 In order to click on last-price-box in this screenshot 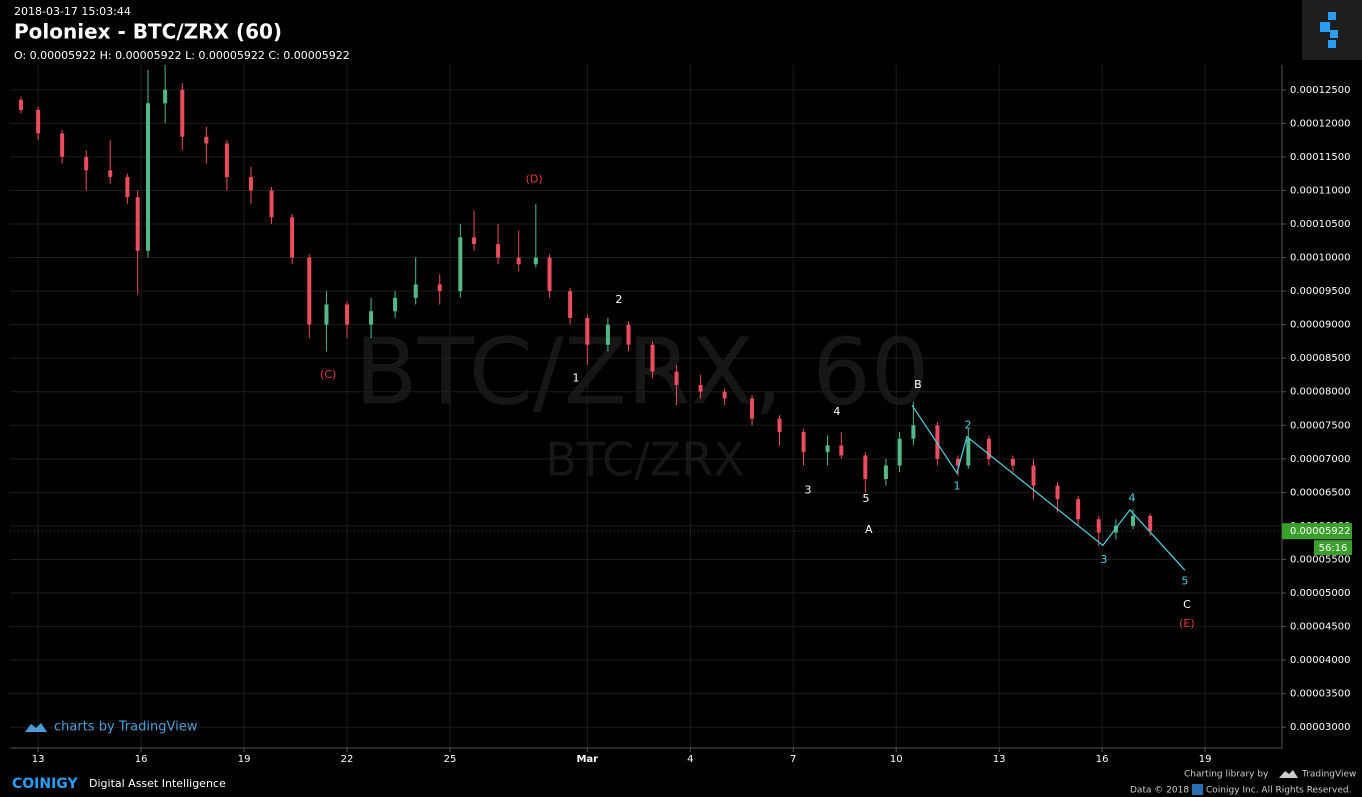, I will do `click(1317, 531)`.